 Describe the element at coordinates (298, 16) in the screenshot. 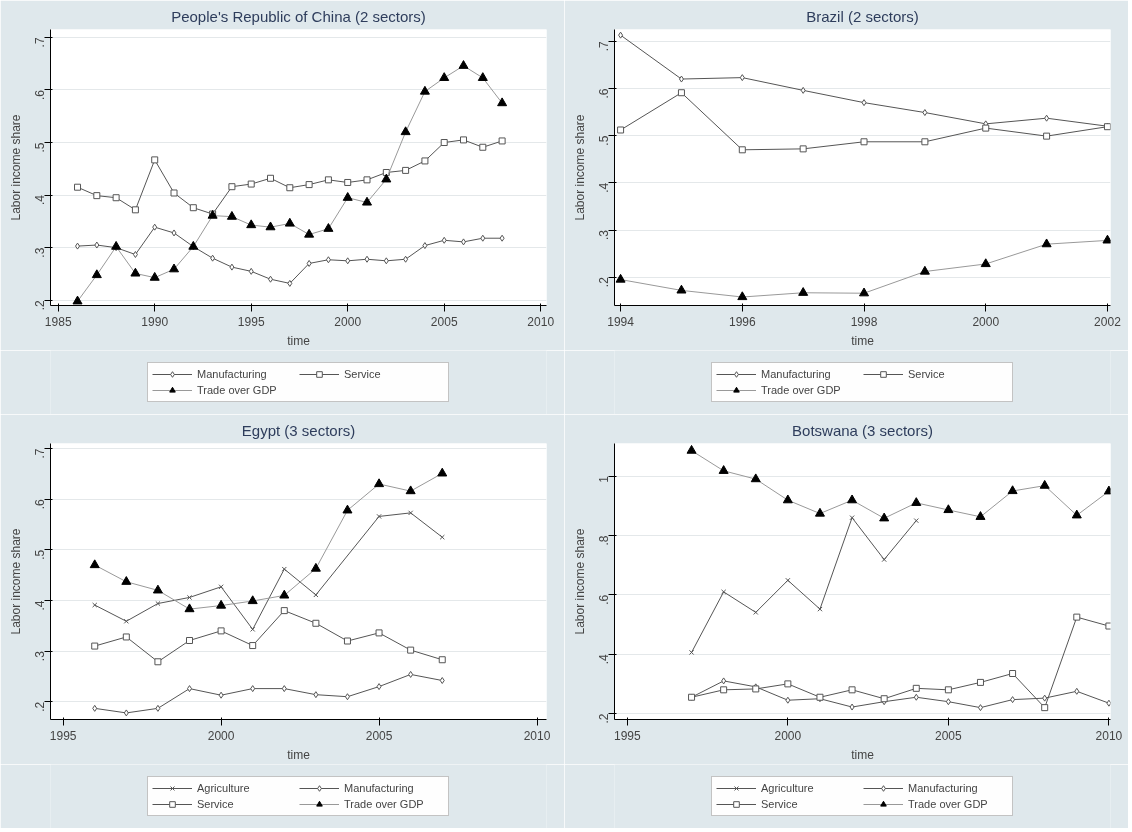

I see `chart-title: People's Republic of China (2 sectors)` at that location.